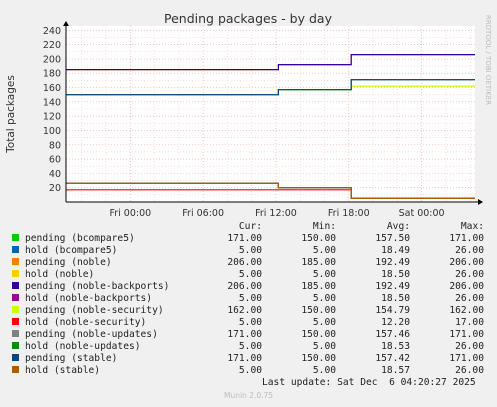 This screenshot has width=497, height=407. I want to click on legend-row: hold (noble-backports) 5.00 5.00 18.50 26.00, so click(248, 299).